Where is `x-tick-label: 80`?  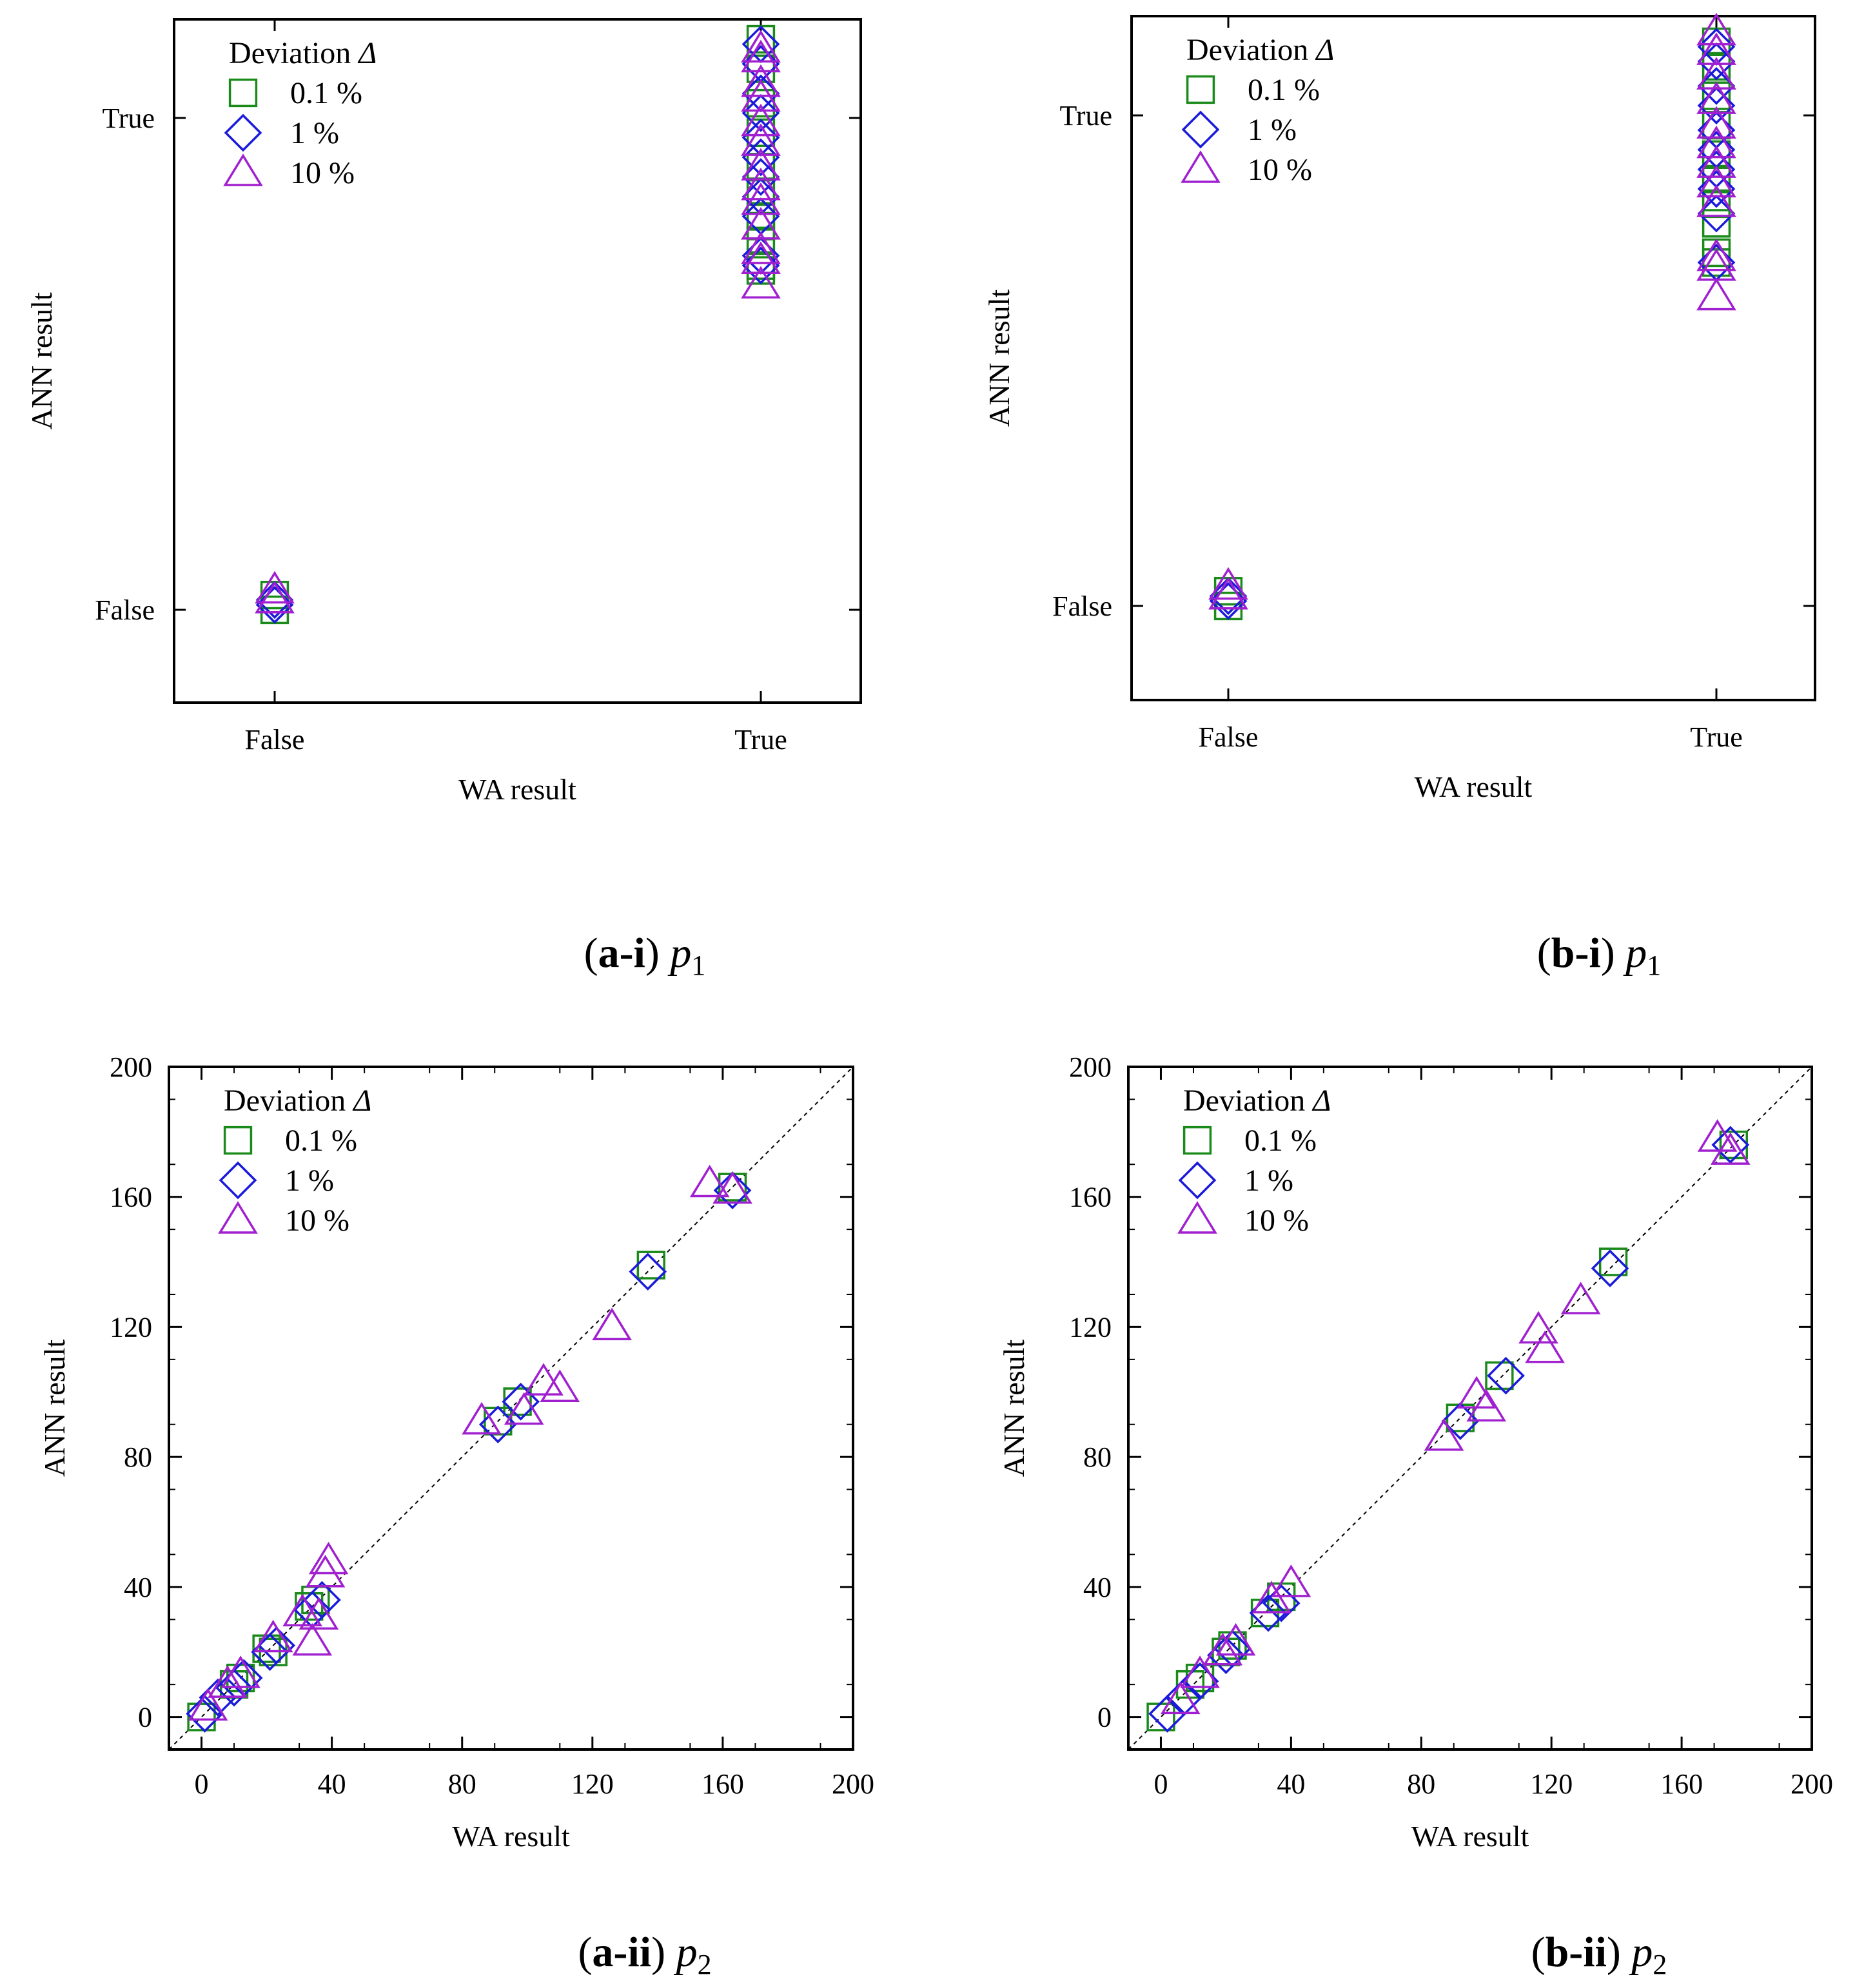 x-tick-label: 80 is located at coordinates (1421, 1784).